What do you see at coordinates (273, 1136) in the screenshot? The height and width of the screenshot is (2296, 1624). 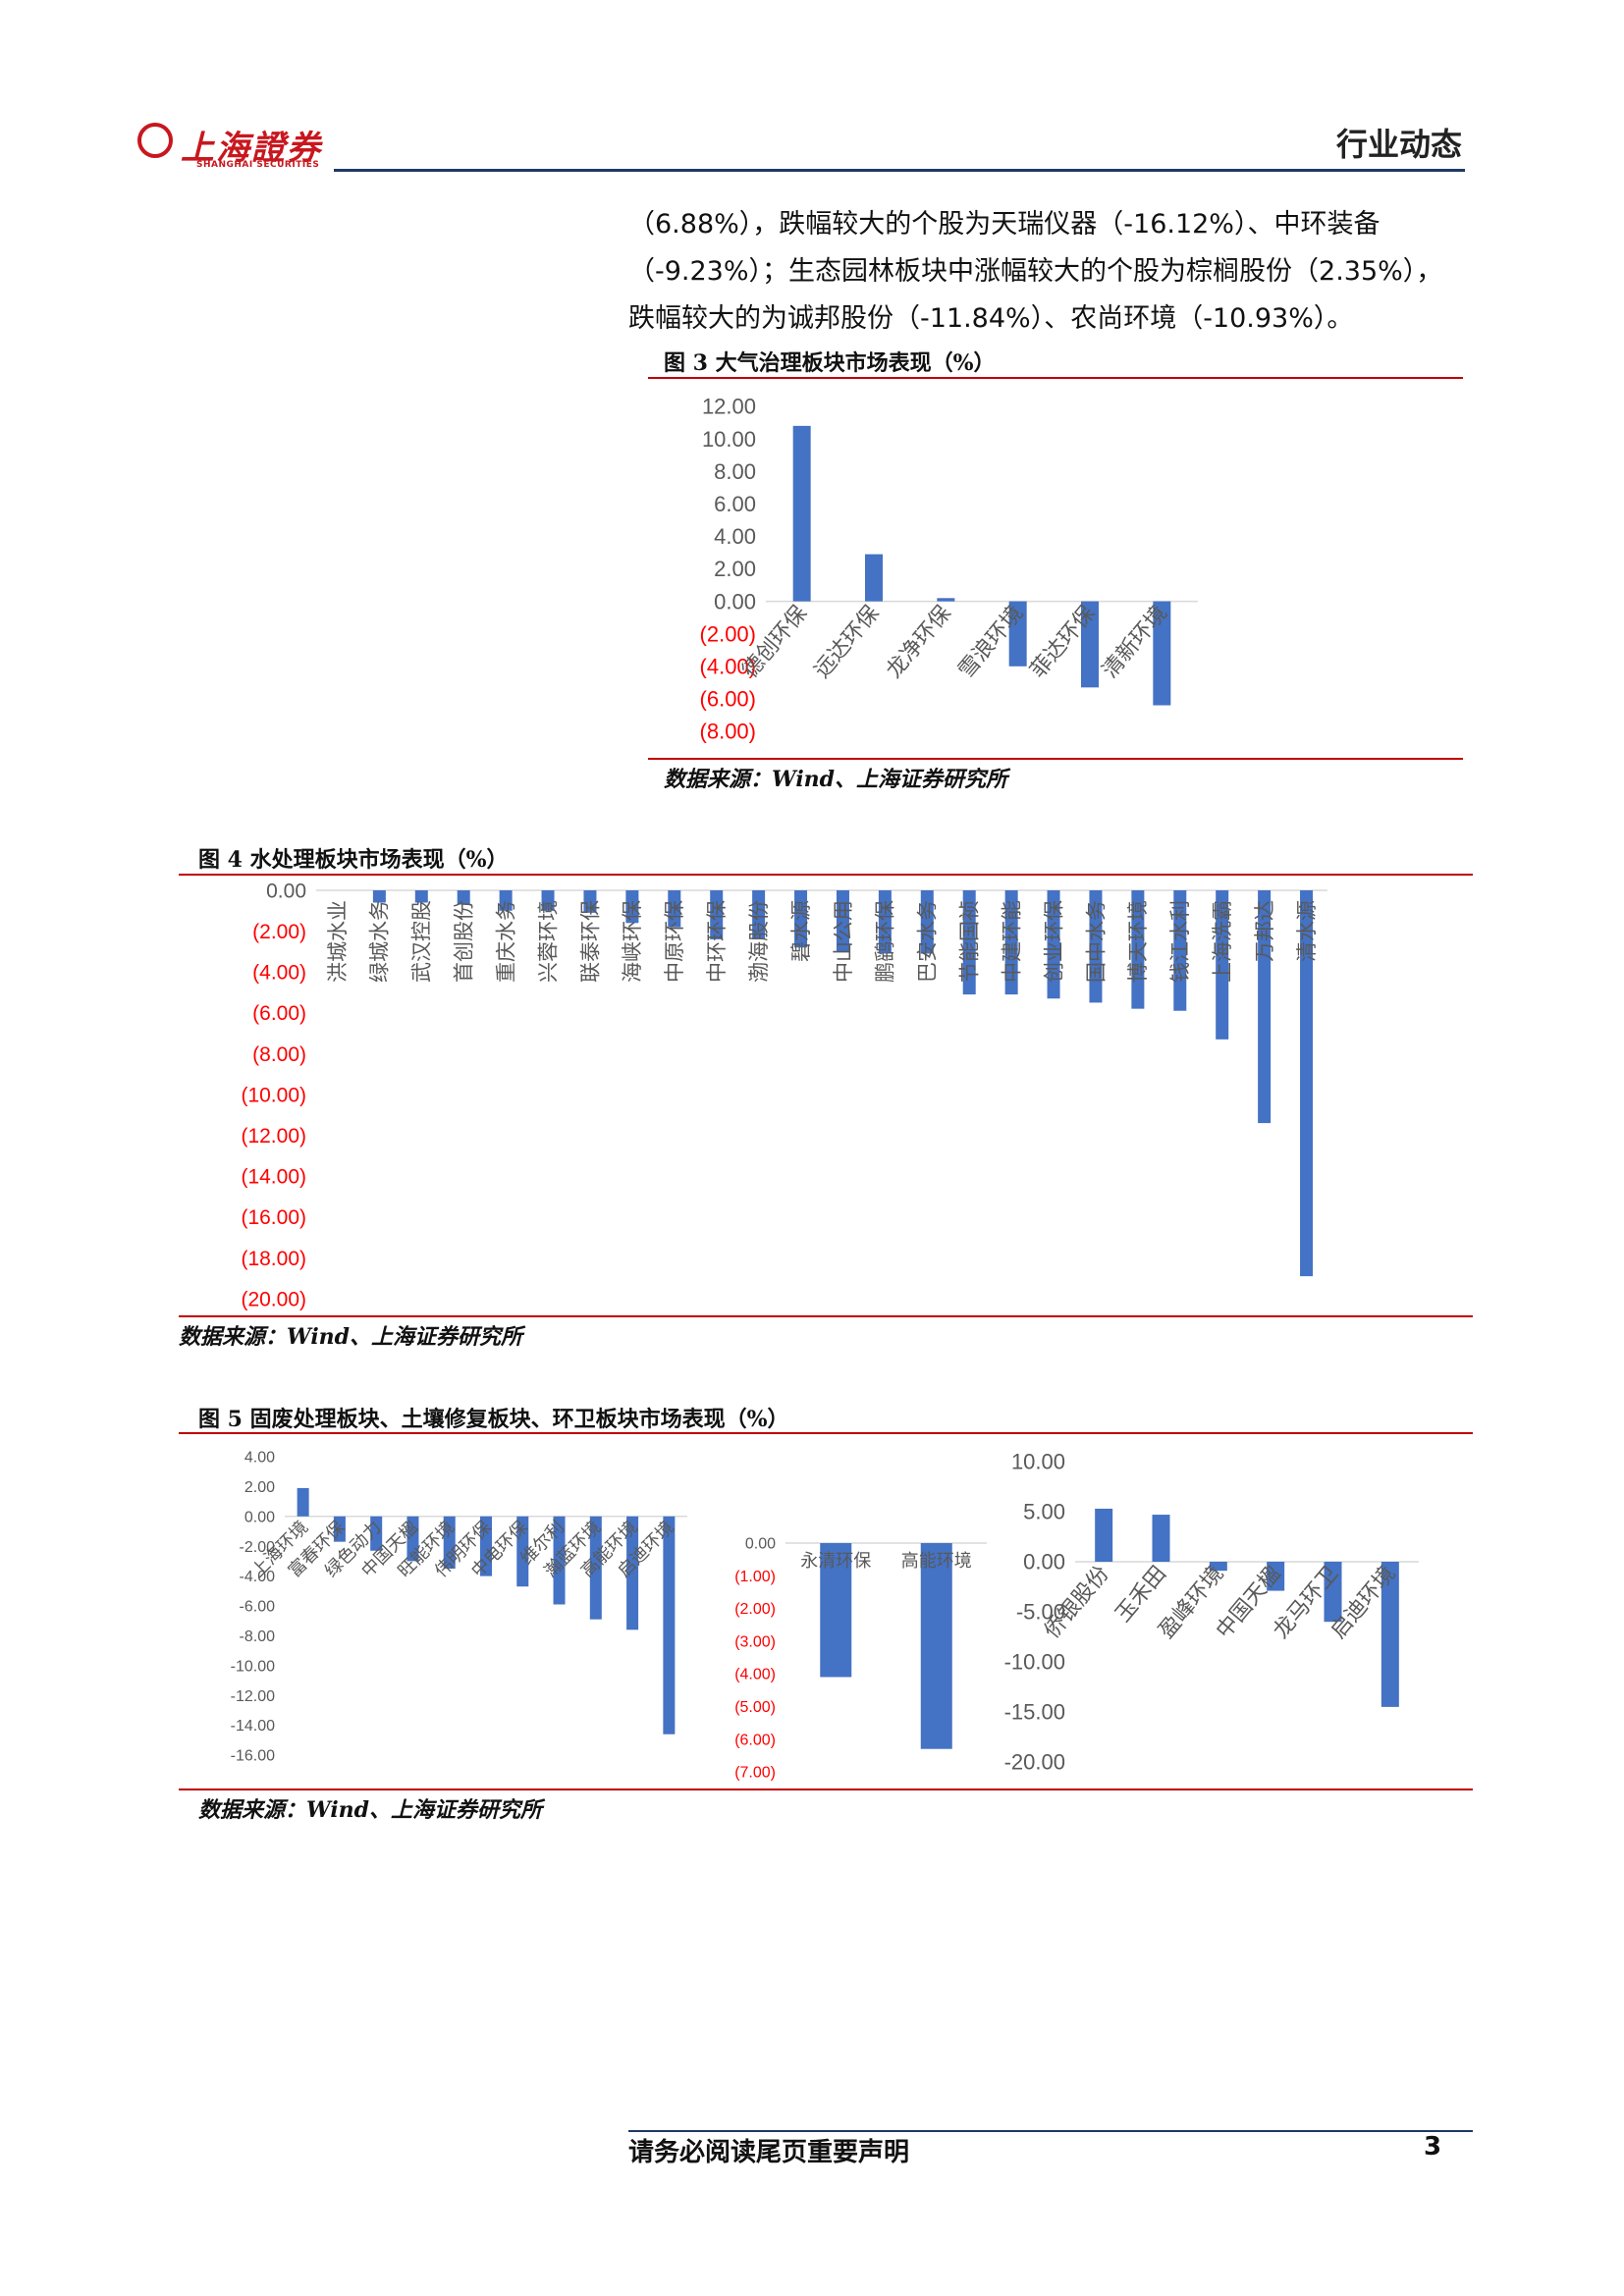 I see `y-tick-label: (12.00)` at bounding box center [273, 1136].